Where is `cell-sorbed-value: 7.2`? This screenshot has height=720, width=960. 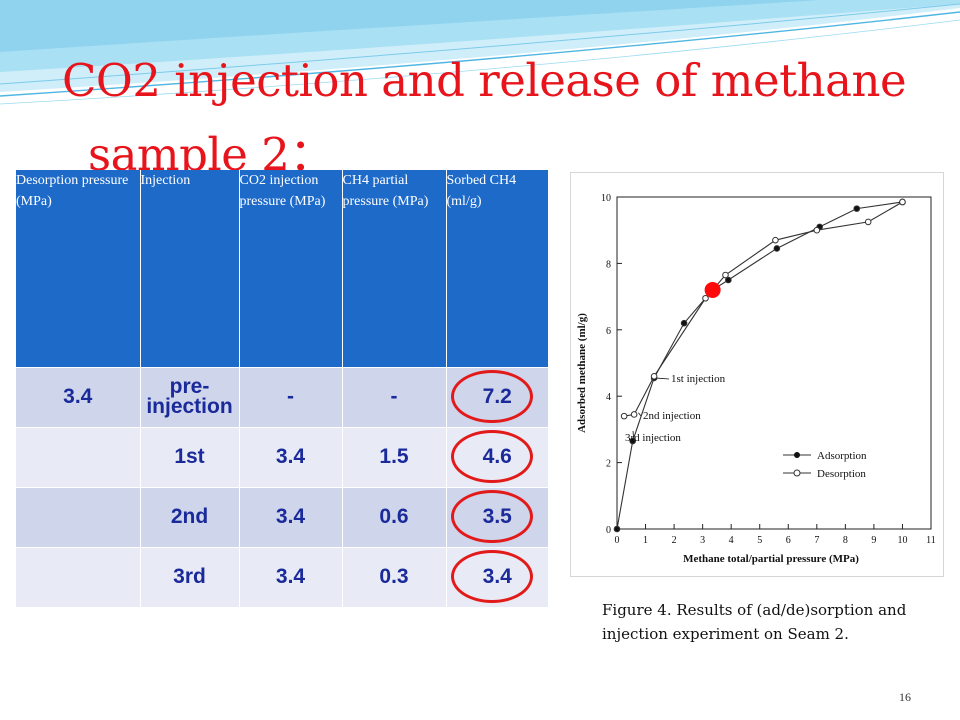
cell-sorbed-value: 7.2 is located at coordinates (497, 396).